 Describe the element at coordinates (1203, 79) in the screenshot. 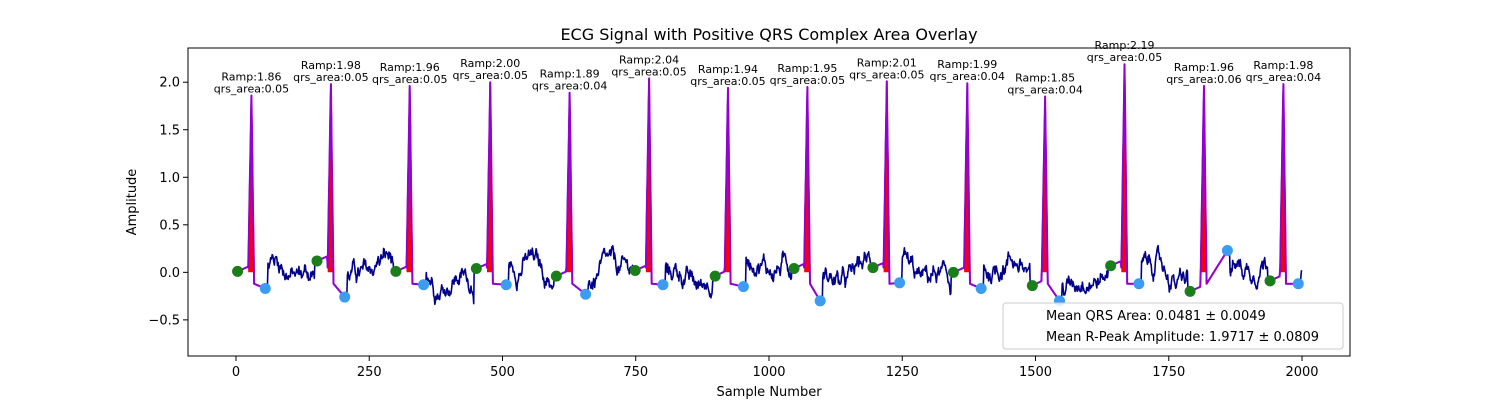

I see `qrs-area-label: qrs_area:0.06` at that location.